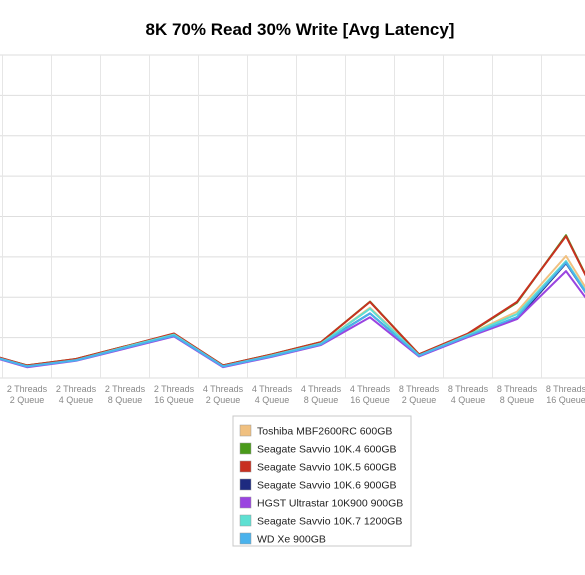  What do you see at coordinates (321, 394) in the screenshot?
I see `x-tick-label: 4 Threads 8 Queue` at bounding box center [321, 394].